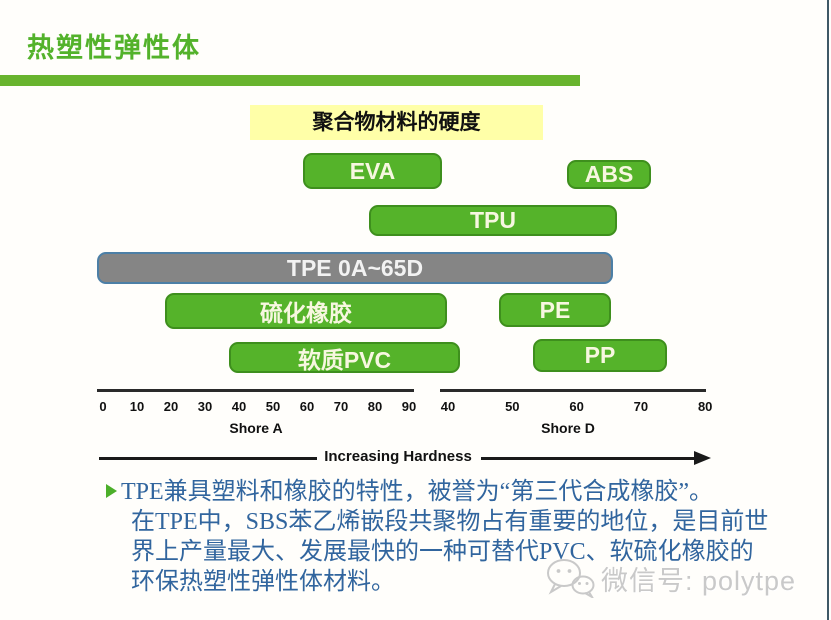 Image resolution: width=831 pixels, height=620 pixels. I want to click on tick-shore-d-50: 50, so click(512, 406).